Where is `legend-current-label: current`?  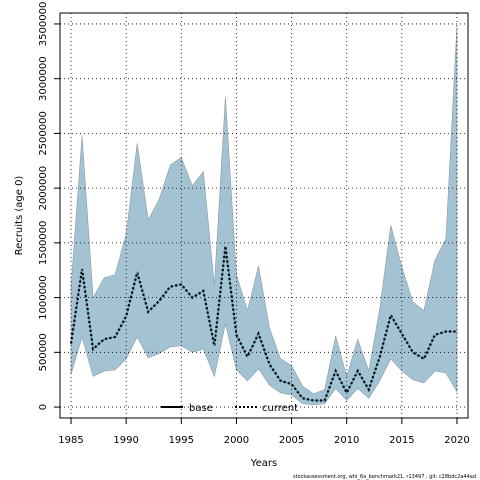 legend-current-label: current is located at coordinates (280, 408).